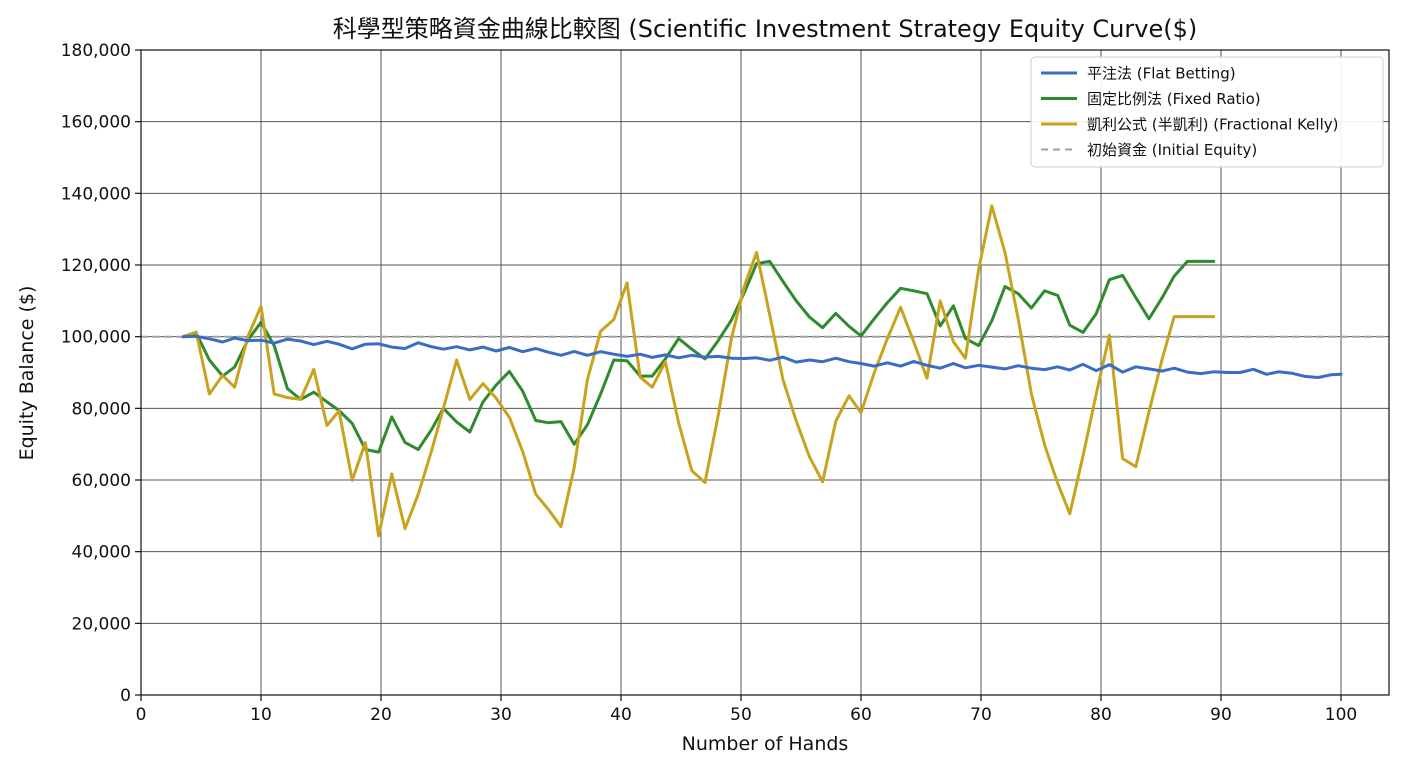 This screenshot has width=1408, height=768. What do you see at coordinates (981, 715) in the screenshot?
I see `x-tick-label: 70` at bounding box center [981, 715].